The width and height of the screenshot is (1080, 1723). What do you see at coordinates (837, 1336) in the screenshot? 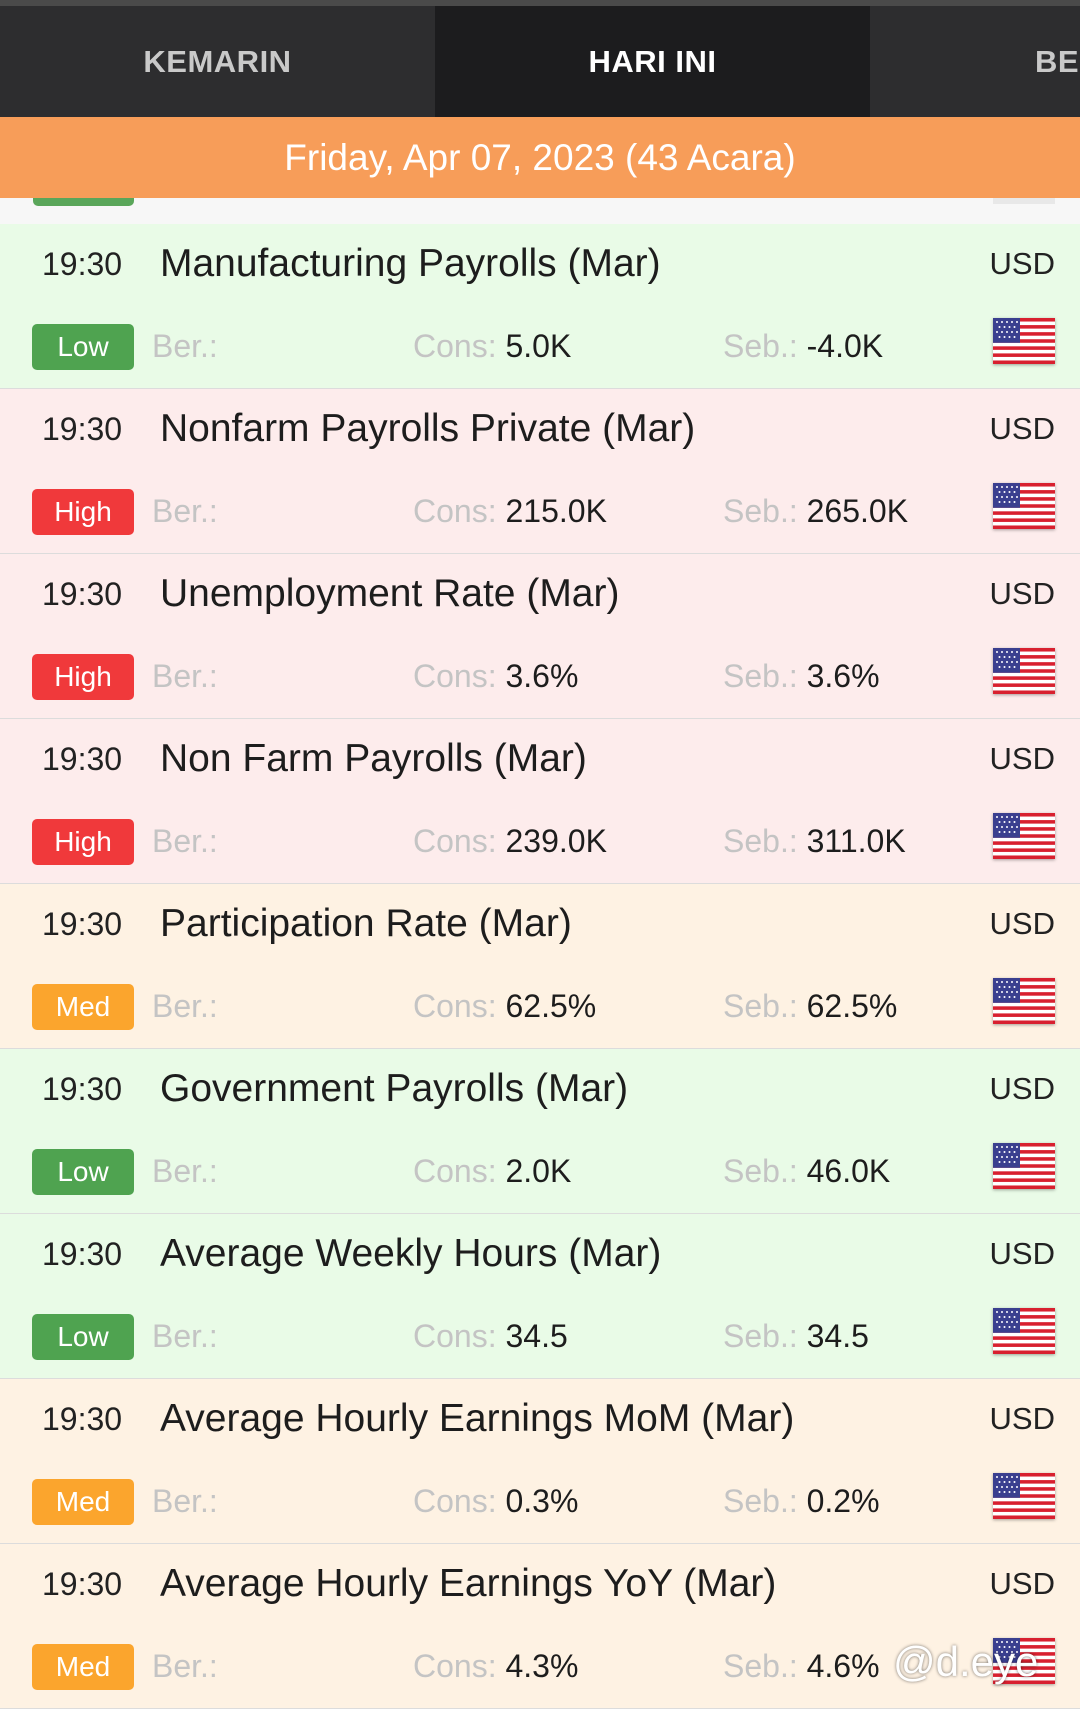
I see `previous-value: 34.5` at bounding box center [837, 1336].